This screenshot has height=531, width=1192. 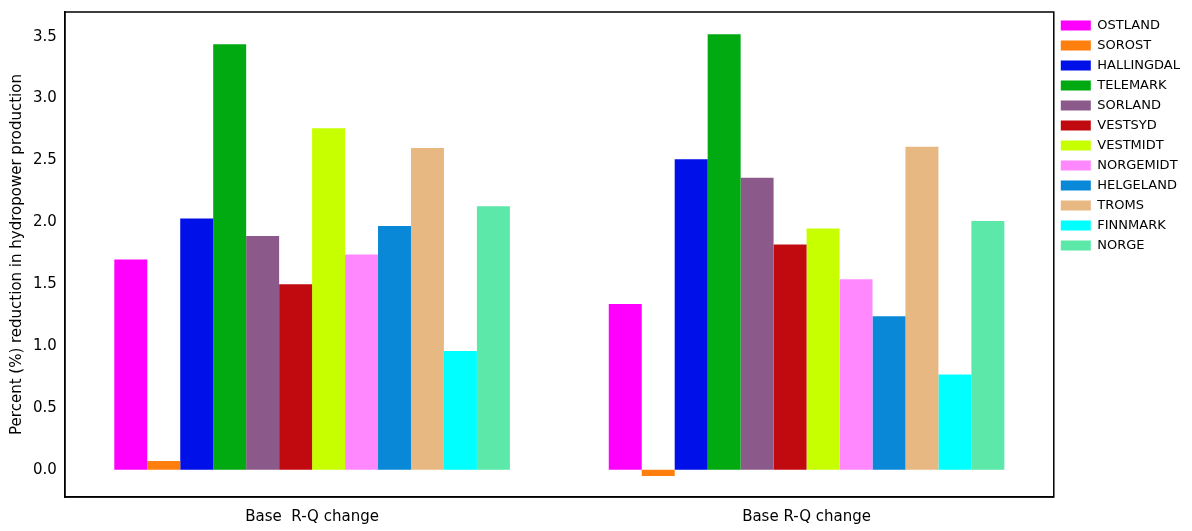 I want to click on legend-label: NORGE, so click(x=1121, y=244).